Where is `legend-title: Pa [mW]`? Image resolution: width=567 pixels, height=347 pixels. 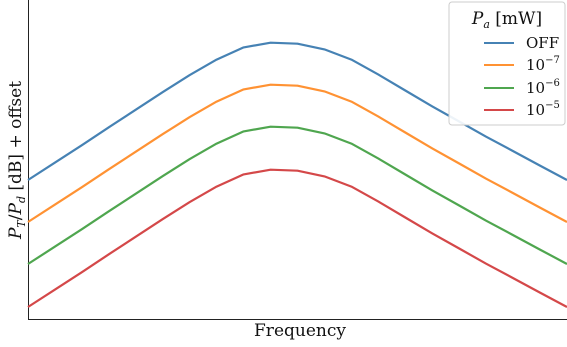
legend-title: Pa [mW] is located at coordinates (506, 20).